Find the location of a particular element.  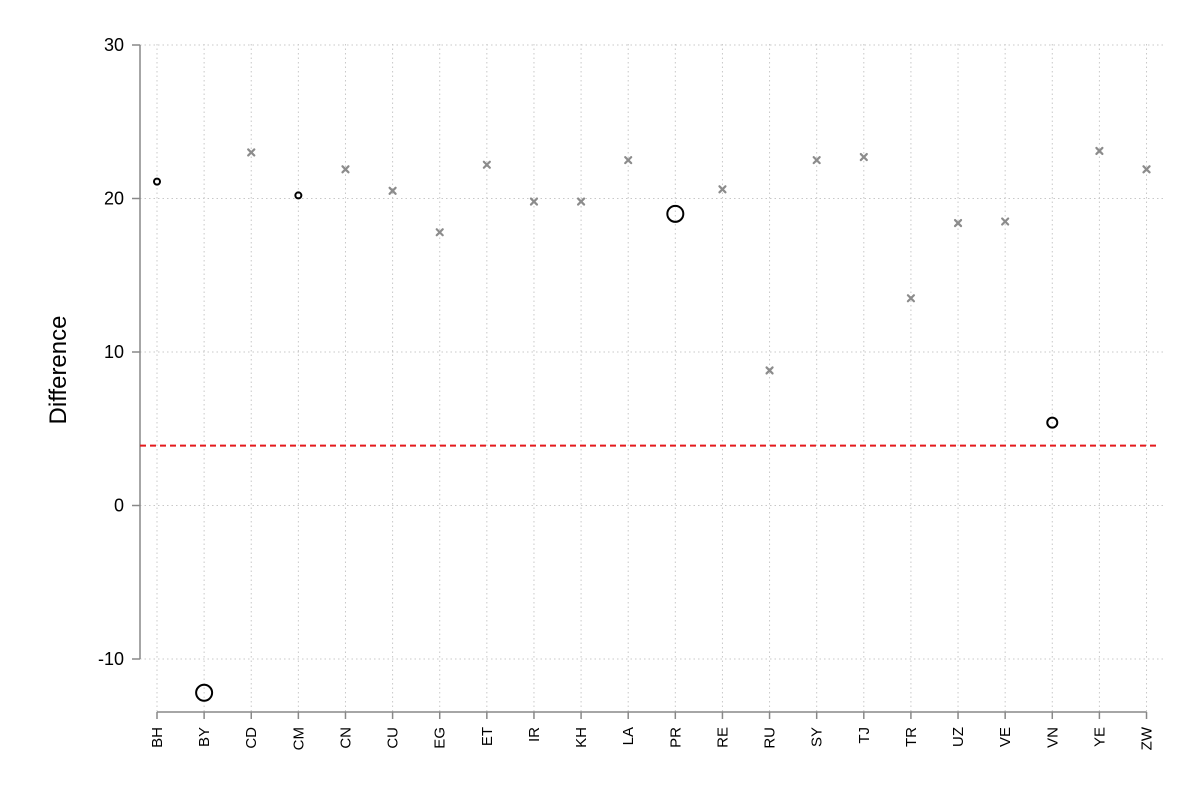

data-point-EG is located at coordinates (439, 232).